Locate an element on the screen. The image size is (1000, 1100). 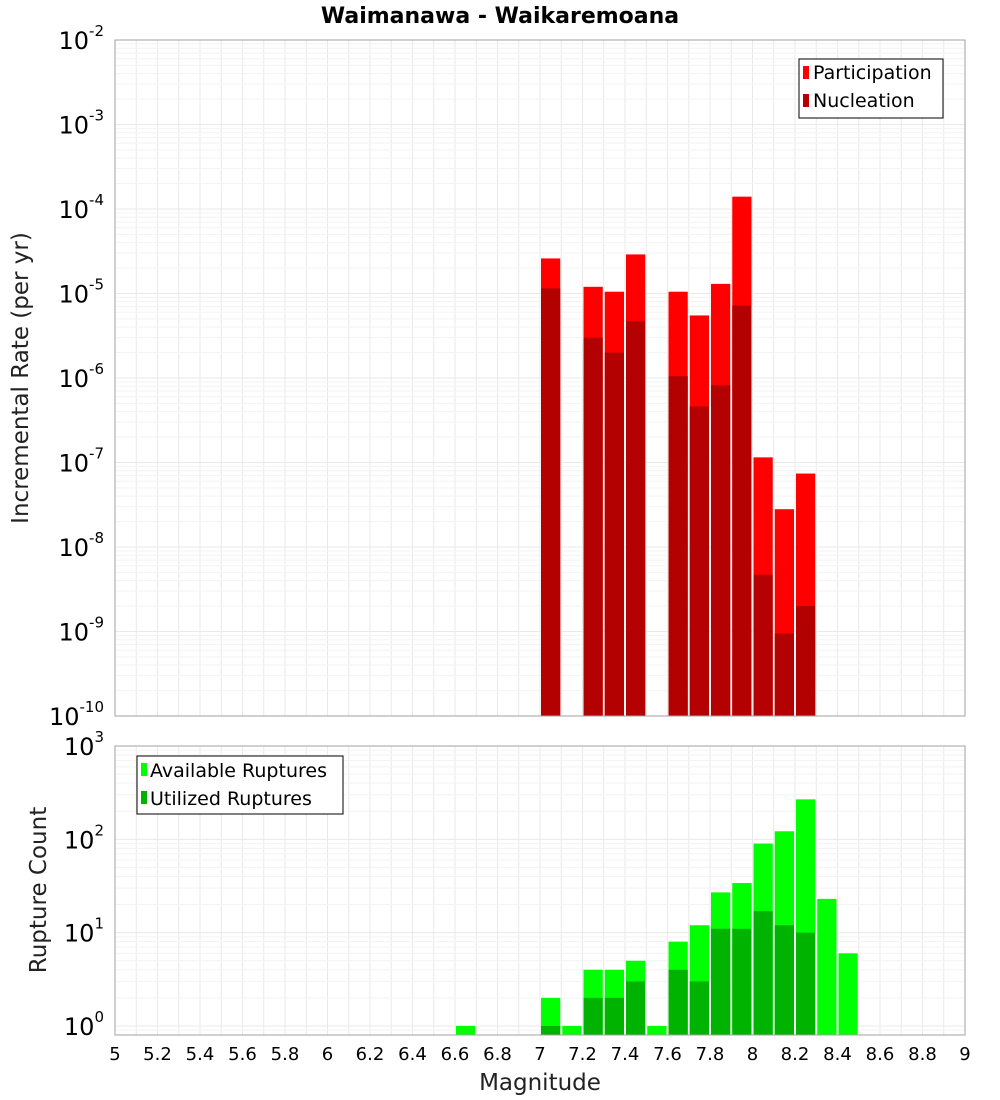
count-y-tick-label: 10² is located at coordinates (84, 837).